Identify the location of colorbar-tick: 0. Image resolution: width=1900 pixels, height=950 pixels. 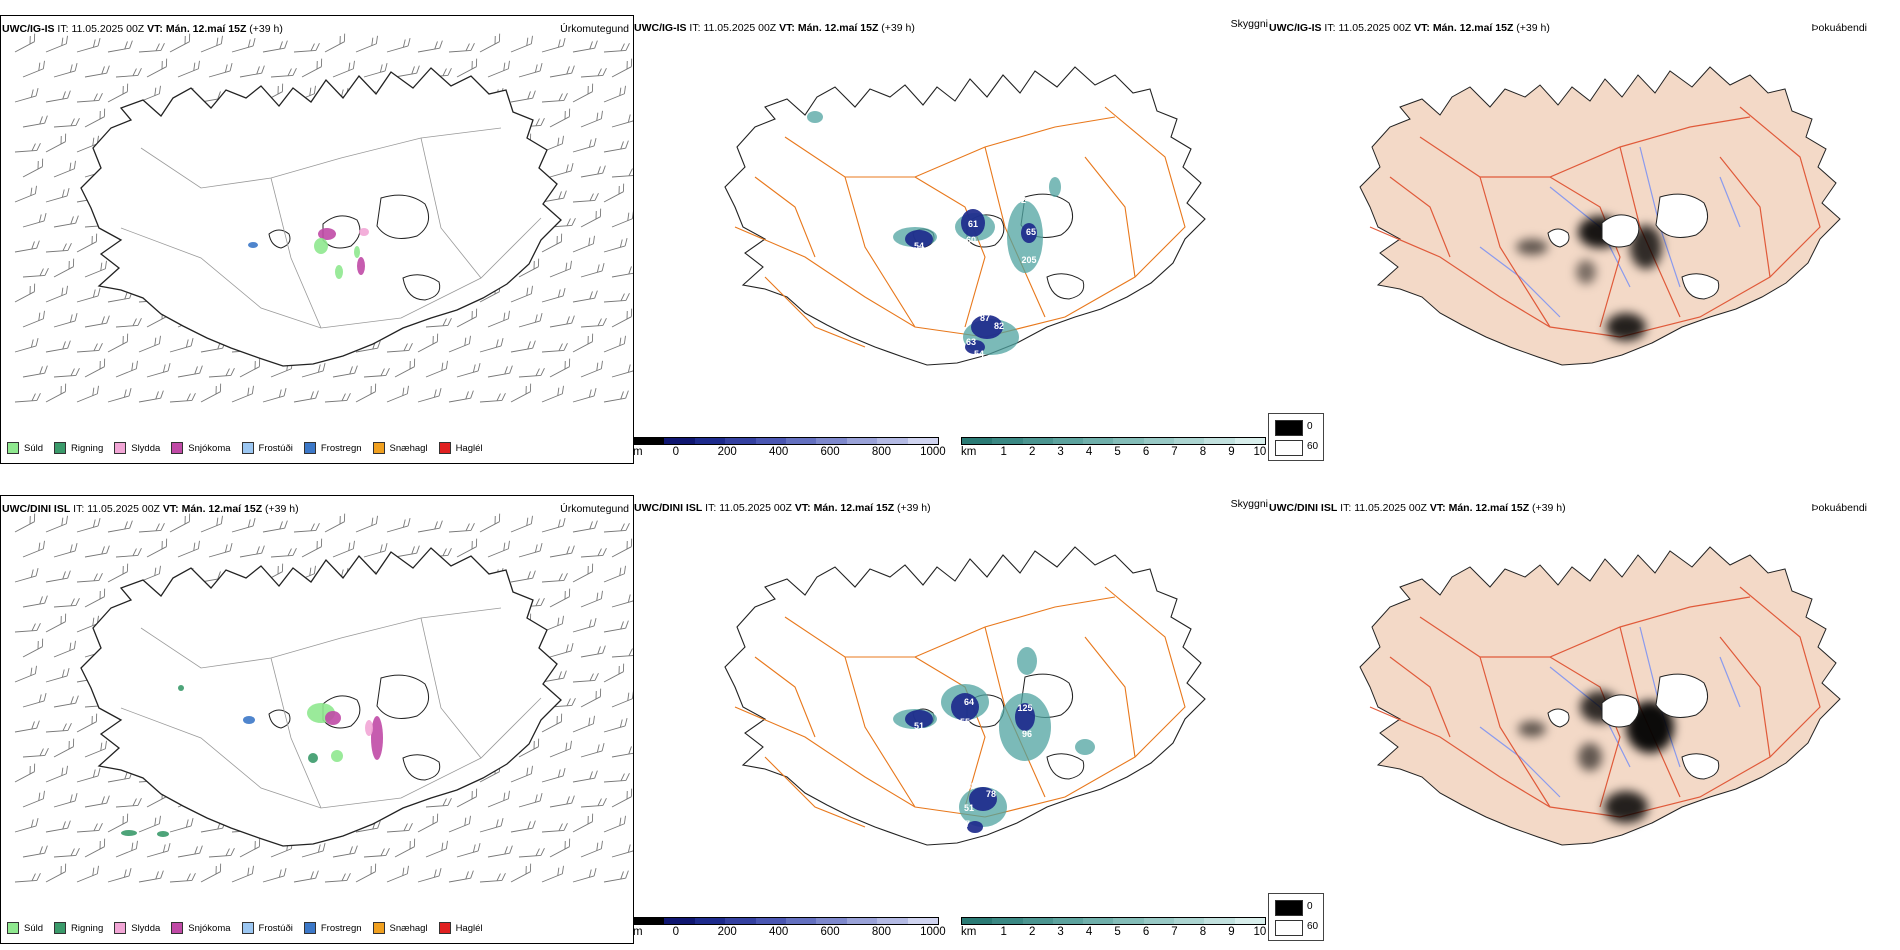
(676, 452).